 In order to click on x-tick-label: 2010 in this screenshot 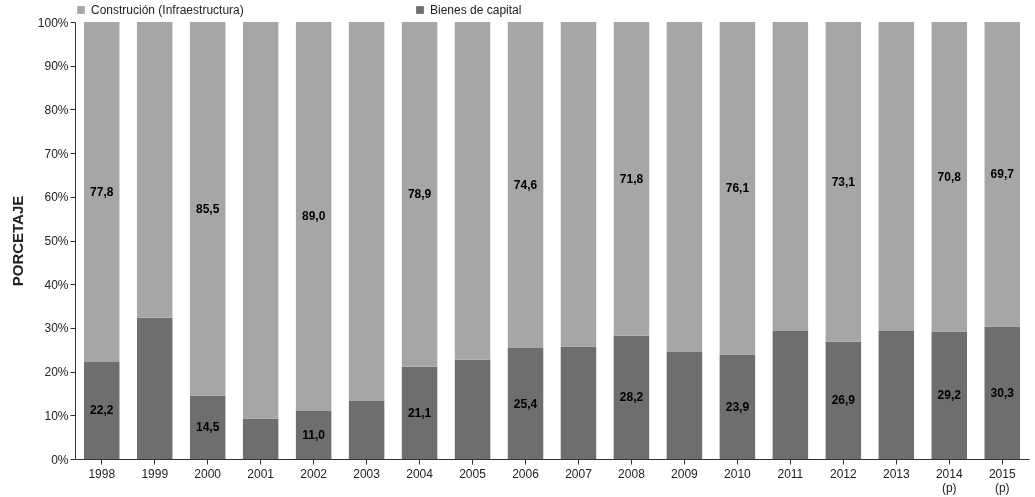, I will do `click(738, 473)`.